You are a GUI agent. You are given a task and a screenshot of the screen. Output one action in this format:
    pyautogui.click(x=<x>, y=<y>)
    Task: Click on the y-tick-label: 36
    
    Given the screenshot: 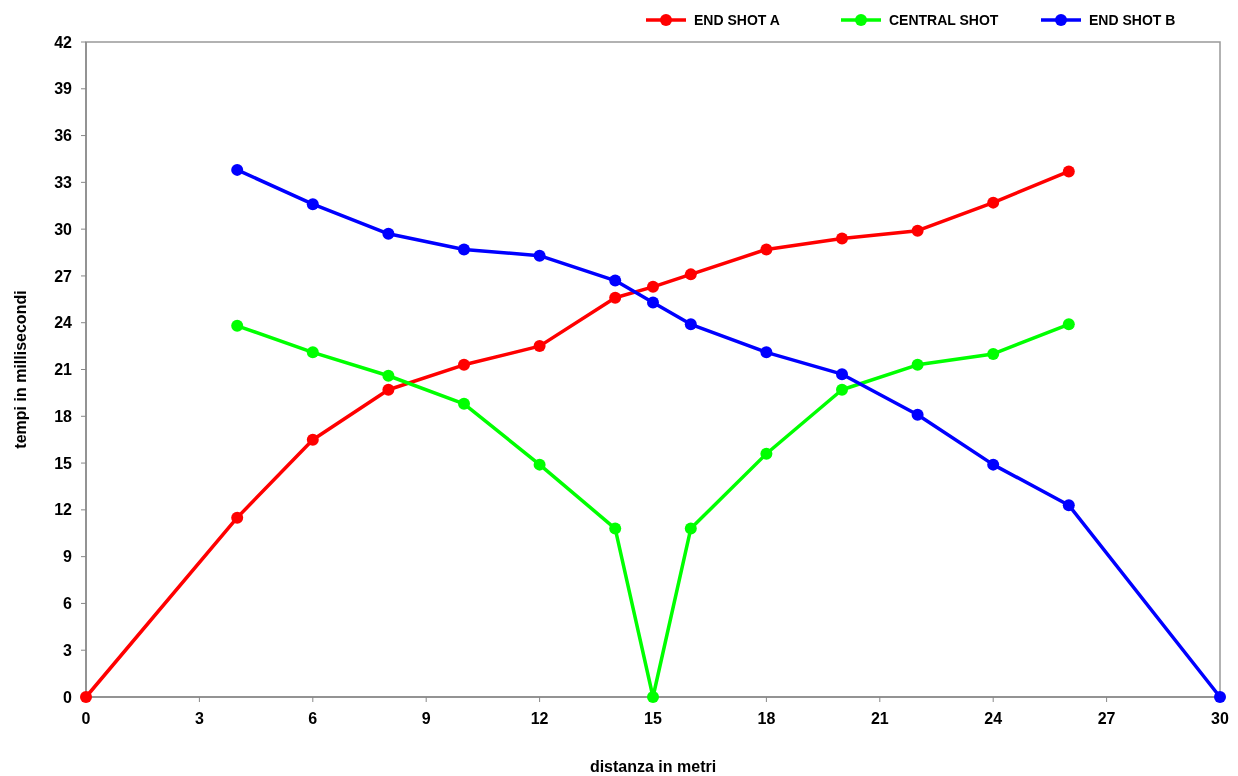 What is the action you would take?
    pyautogui.click(x=63, y=136)
    